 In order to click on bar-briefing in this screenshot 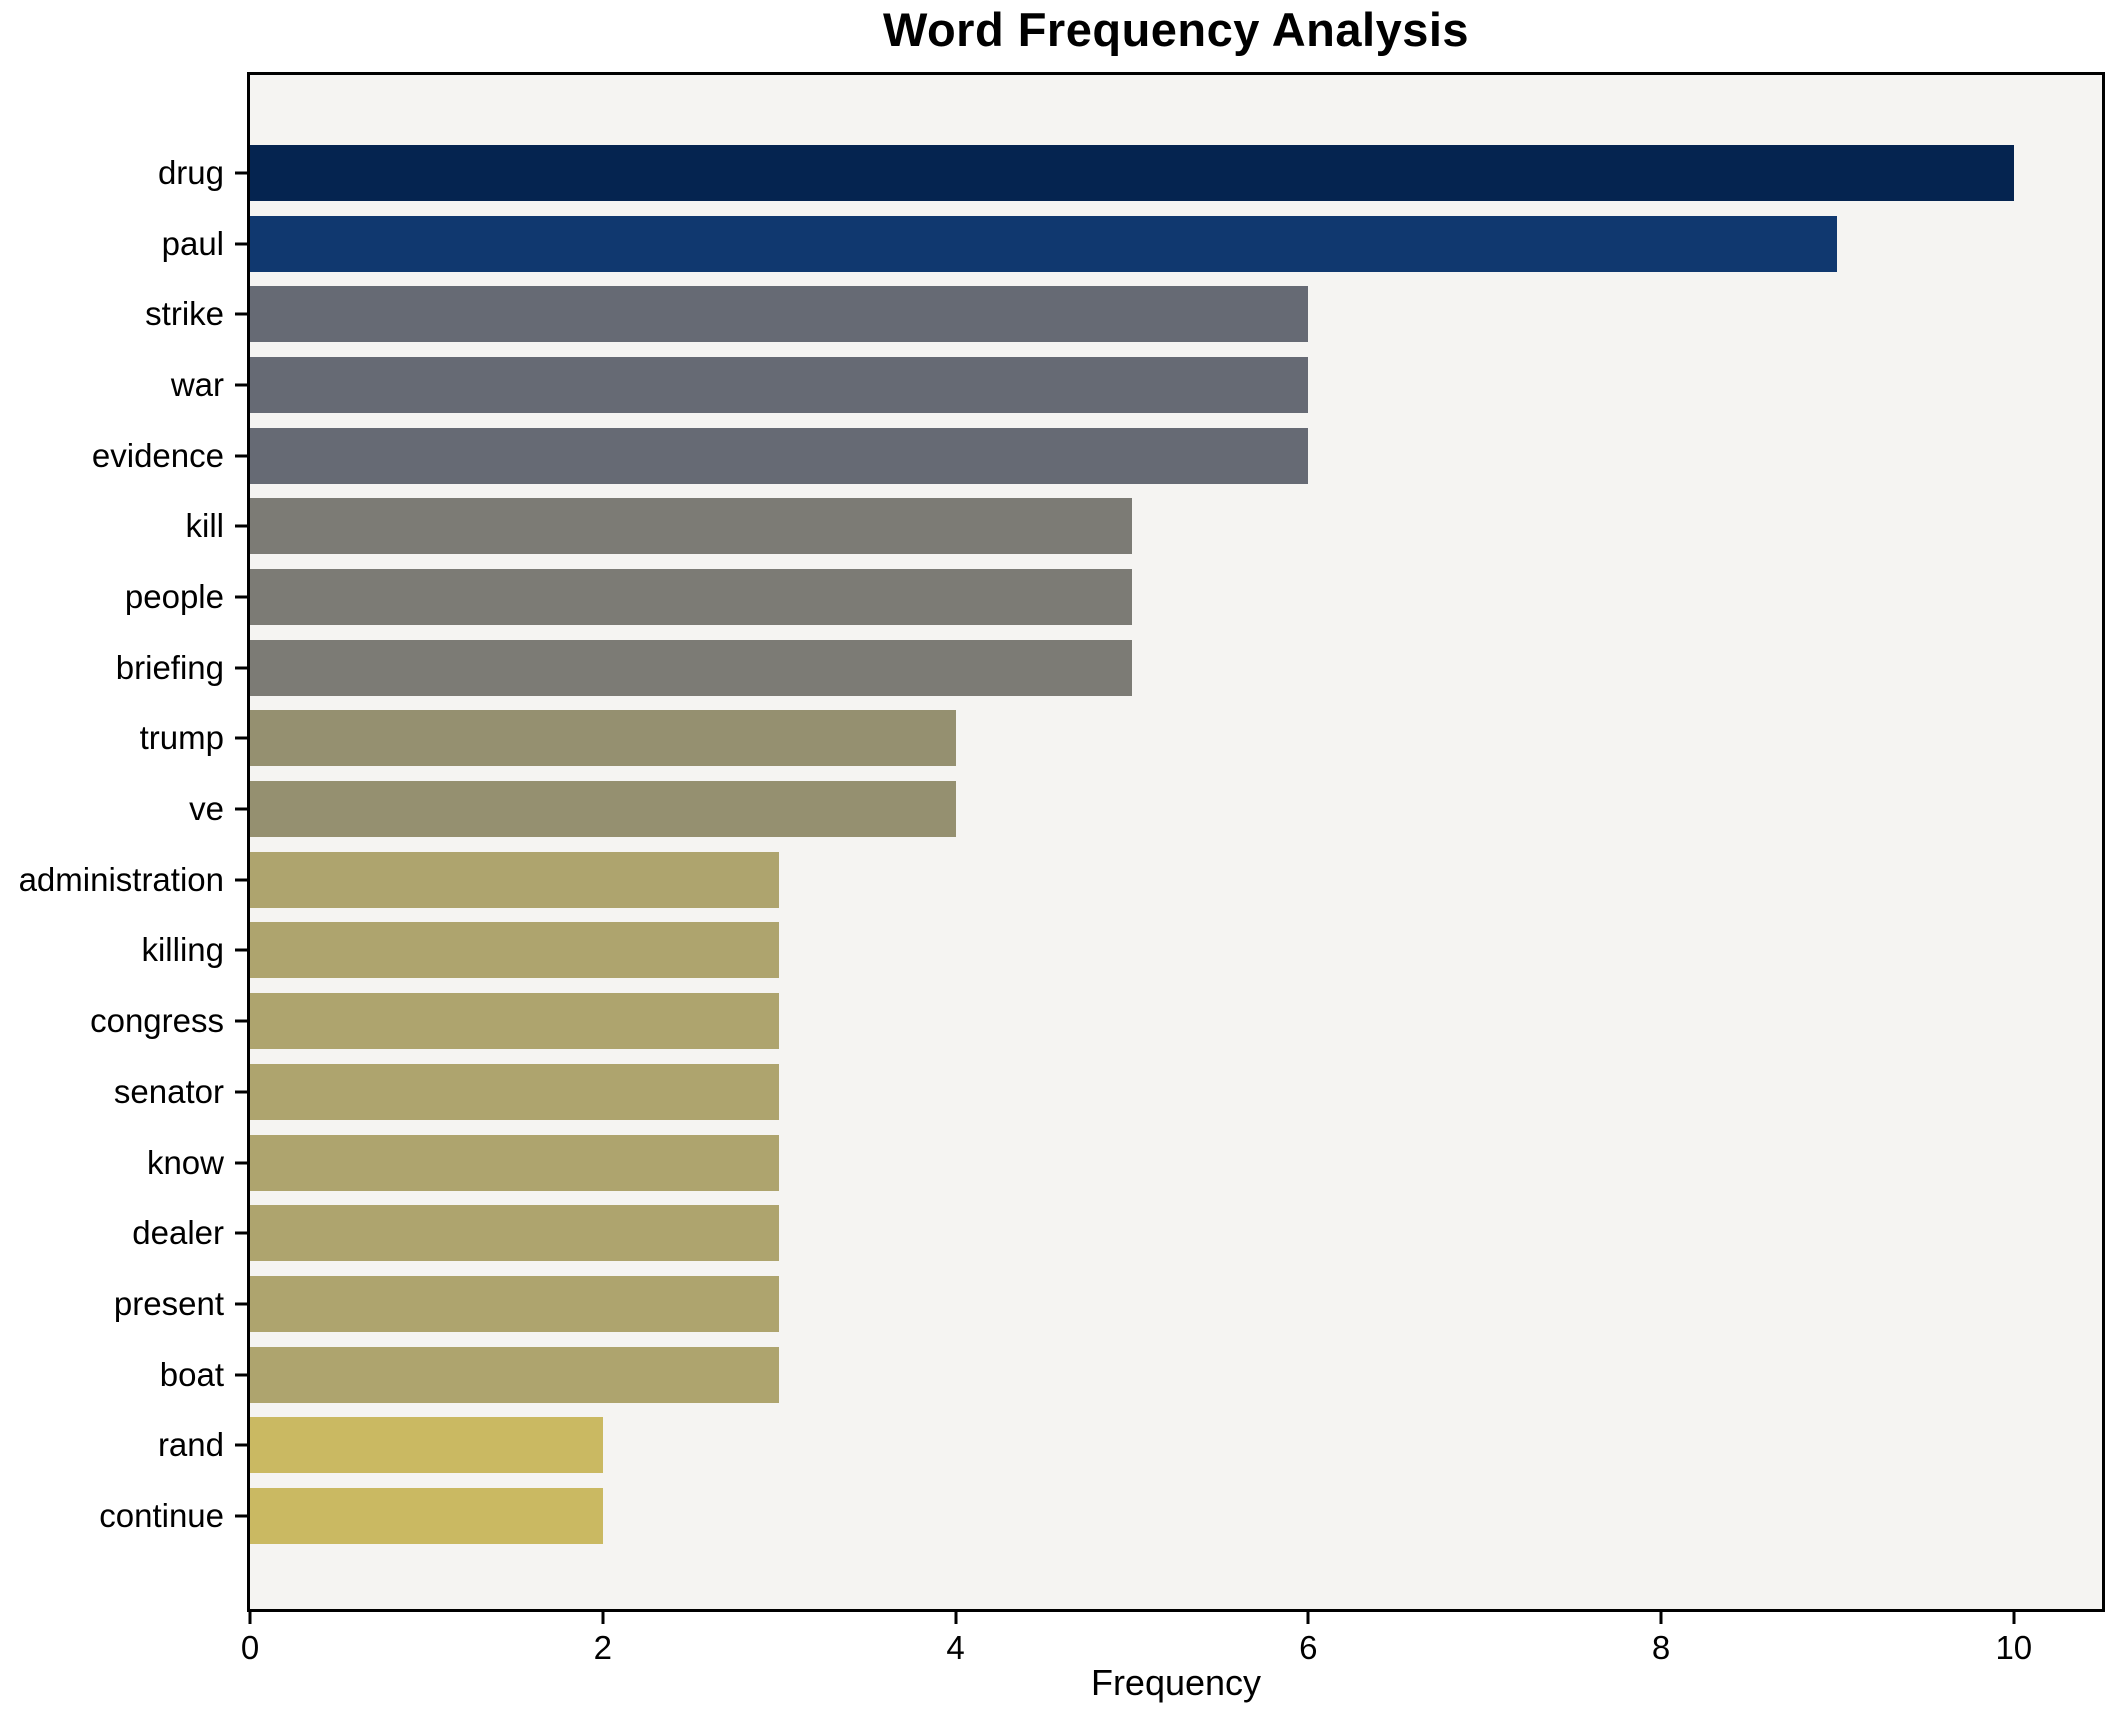, I will do `click(691, 667)`.